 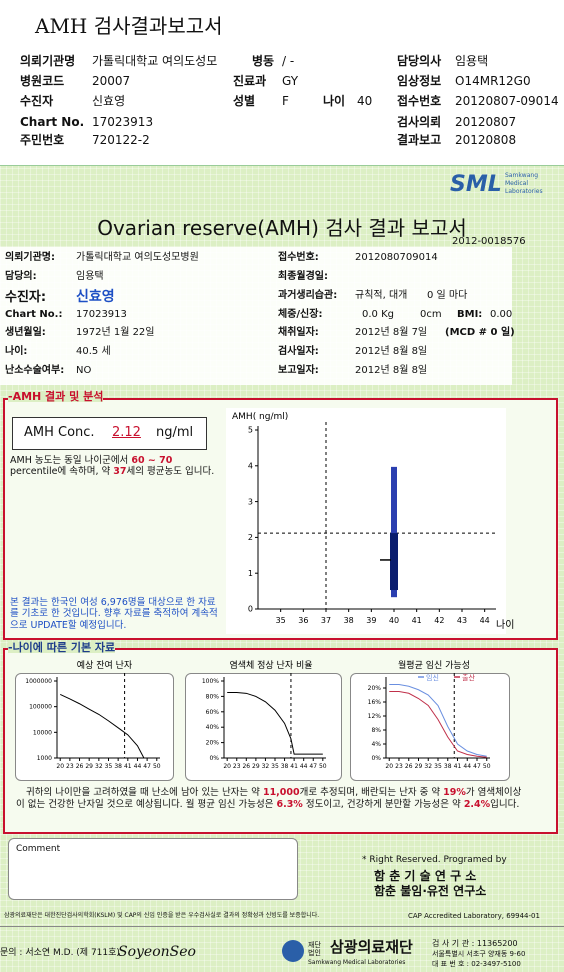 What do you see at coordinates (129, 26) in the screenshot?
I see `title: AMH 검사결과보고서` at bounding box center [129, 26].